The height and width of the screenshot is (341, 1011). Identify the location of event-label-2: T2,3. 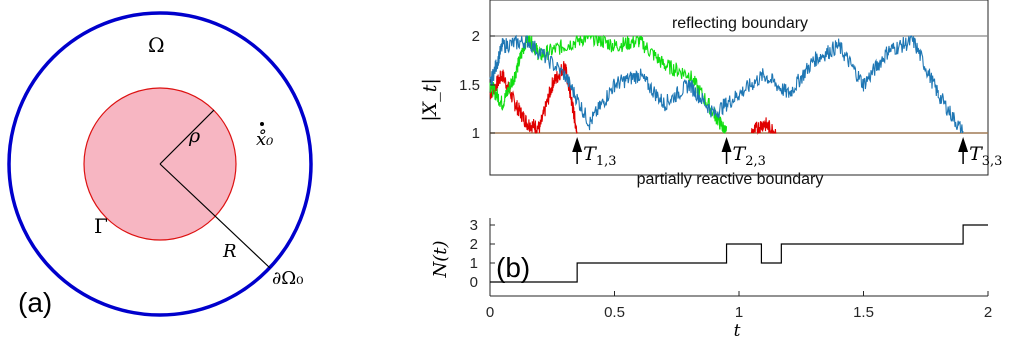
(749, 156).